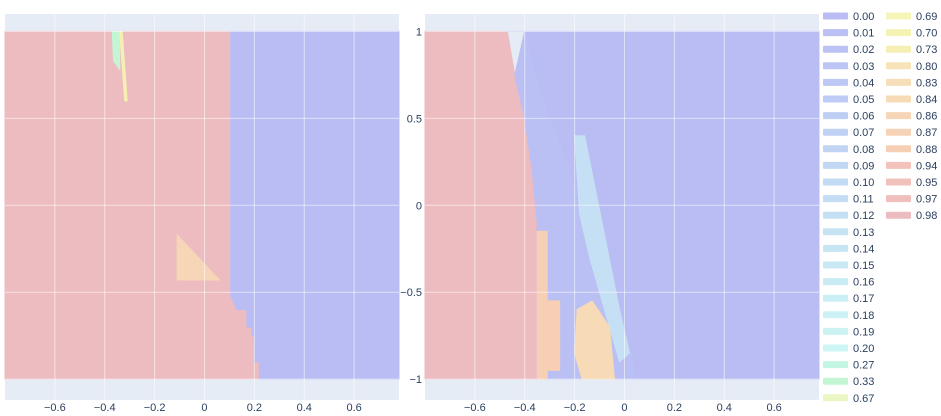  I want to click on legend-label: 0.08, so click(863, 150).